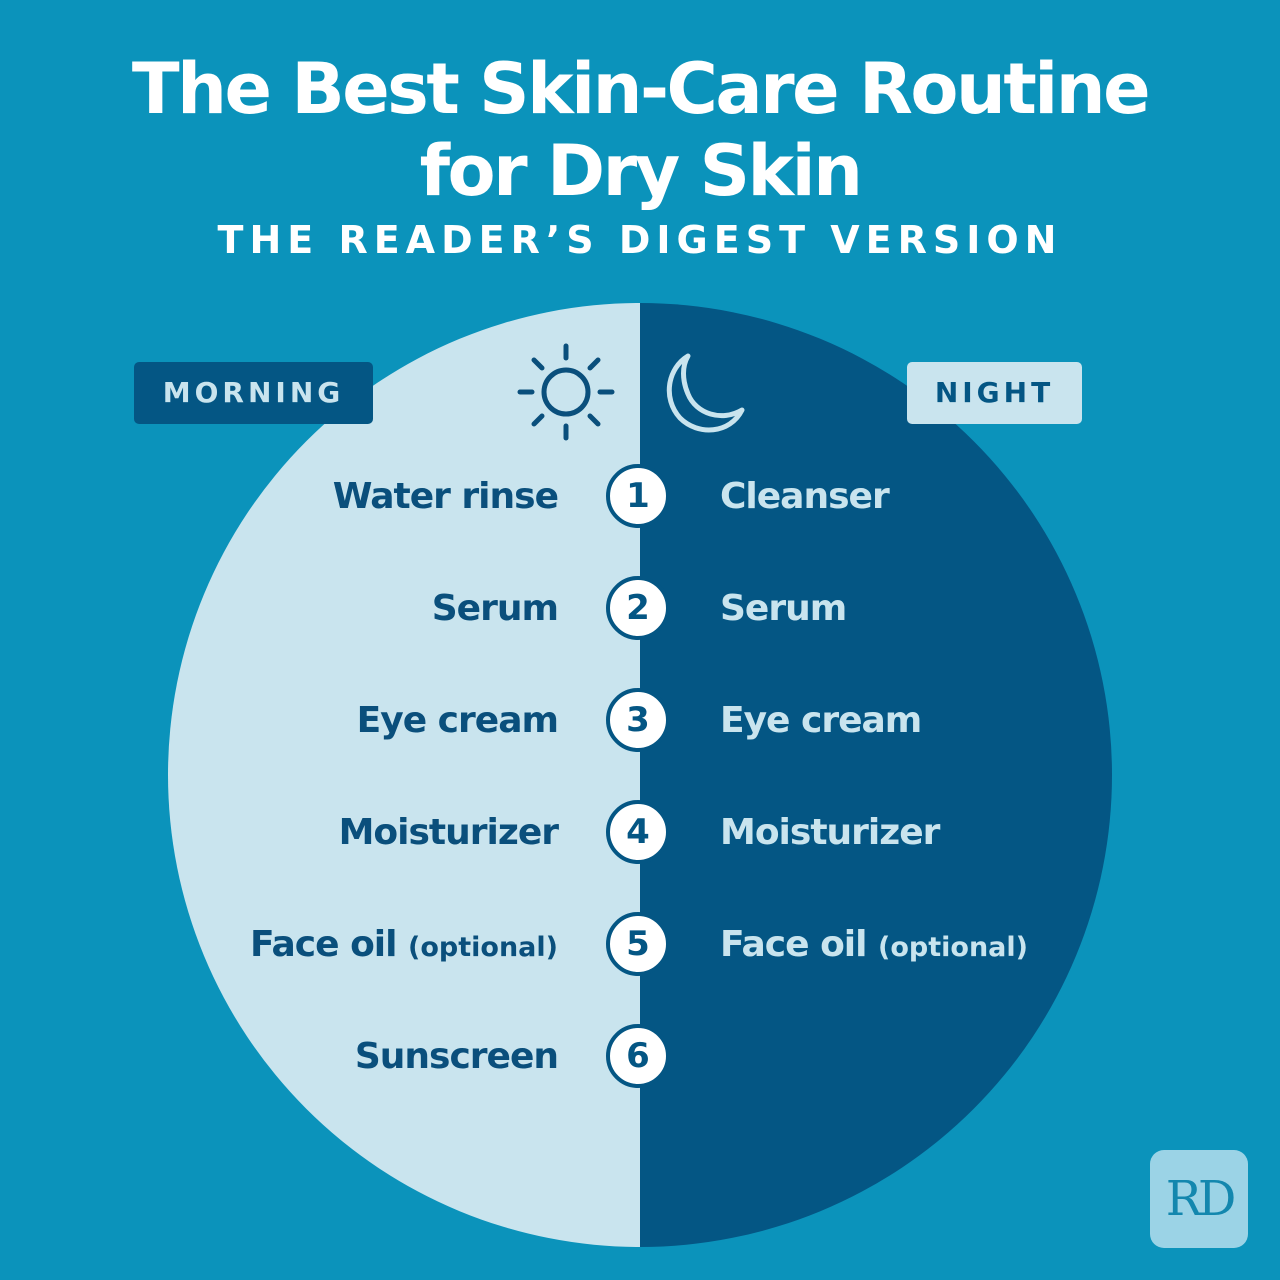 The height and width of the screenshot is (1280, 1280). I want to click on morning-step-6: Sunscreen, so click(456, 1056).